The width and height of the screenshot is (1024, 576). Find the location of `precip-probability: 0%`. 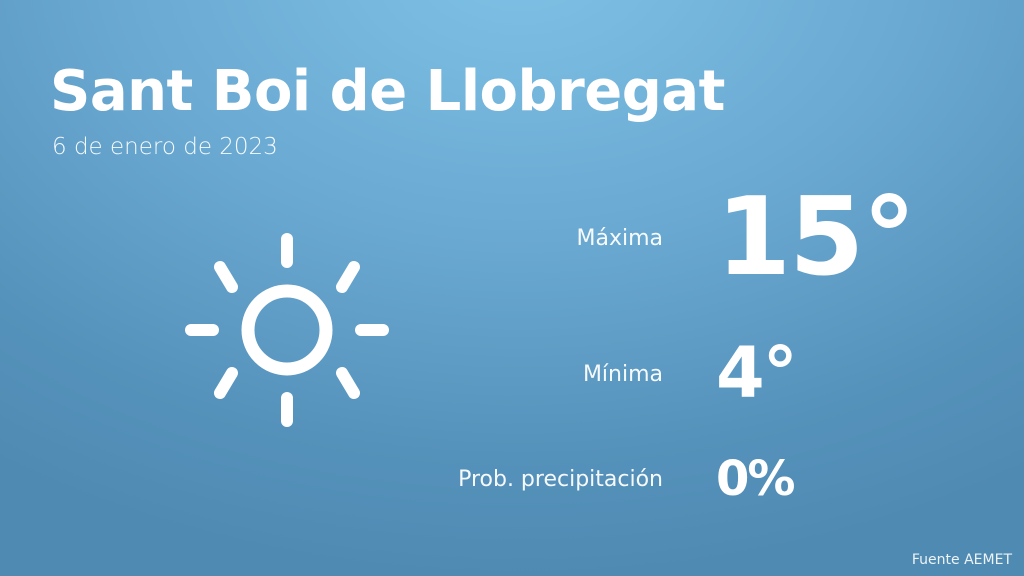

precip-probability: 0% is located at coordinates (755, 479).